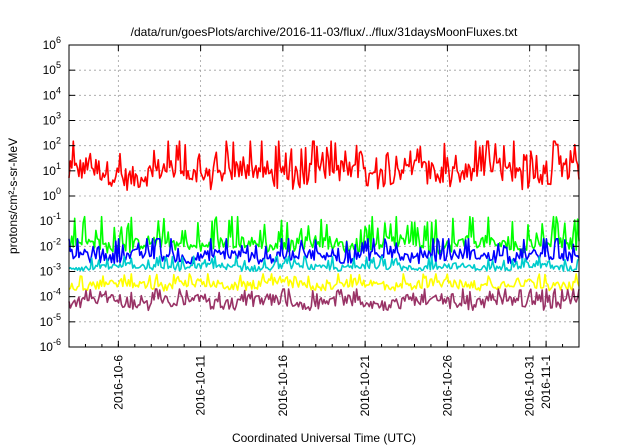  Describe the element at coordinates (57, 216) in the screenshot. I see `y-tick-exponent: -1` at that location.